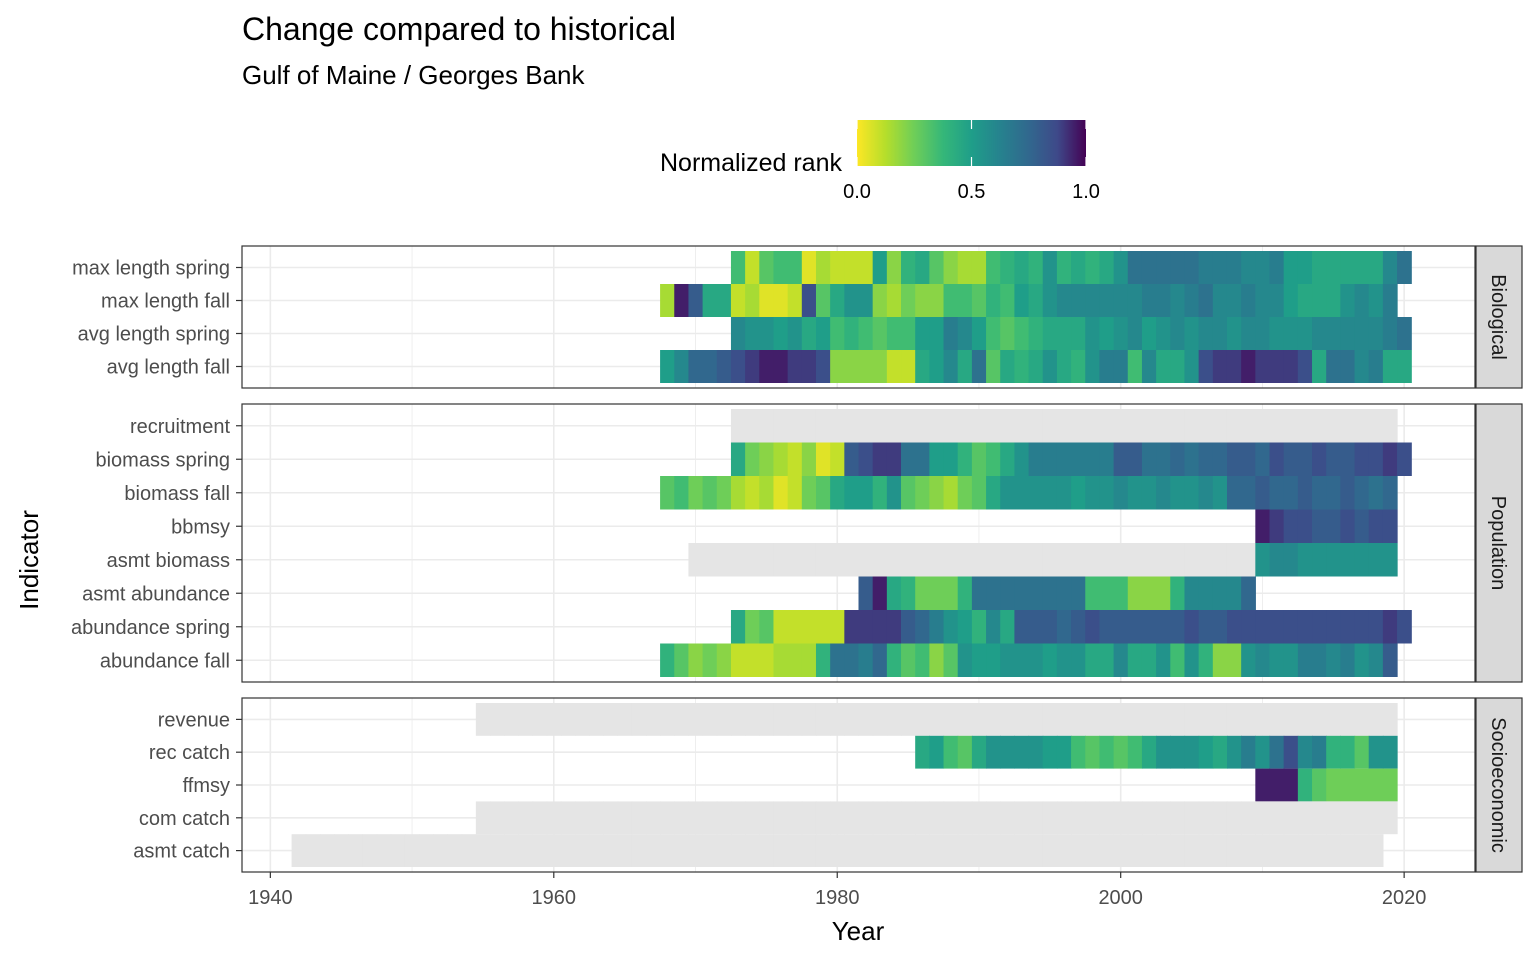  I want to click on indicator-row-biomass-spring, so click(1071, 459).